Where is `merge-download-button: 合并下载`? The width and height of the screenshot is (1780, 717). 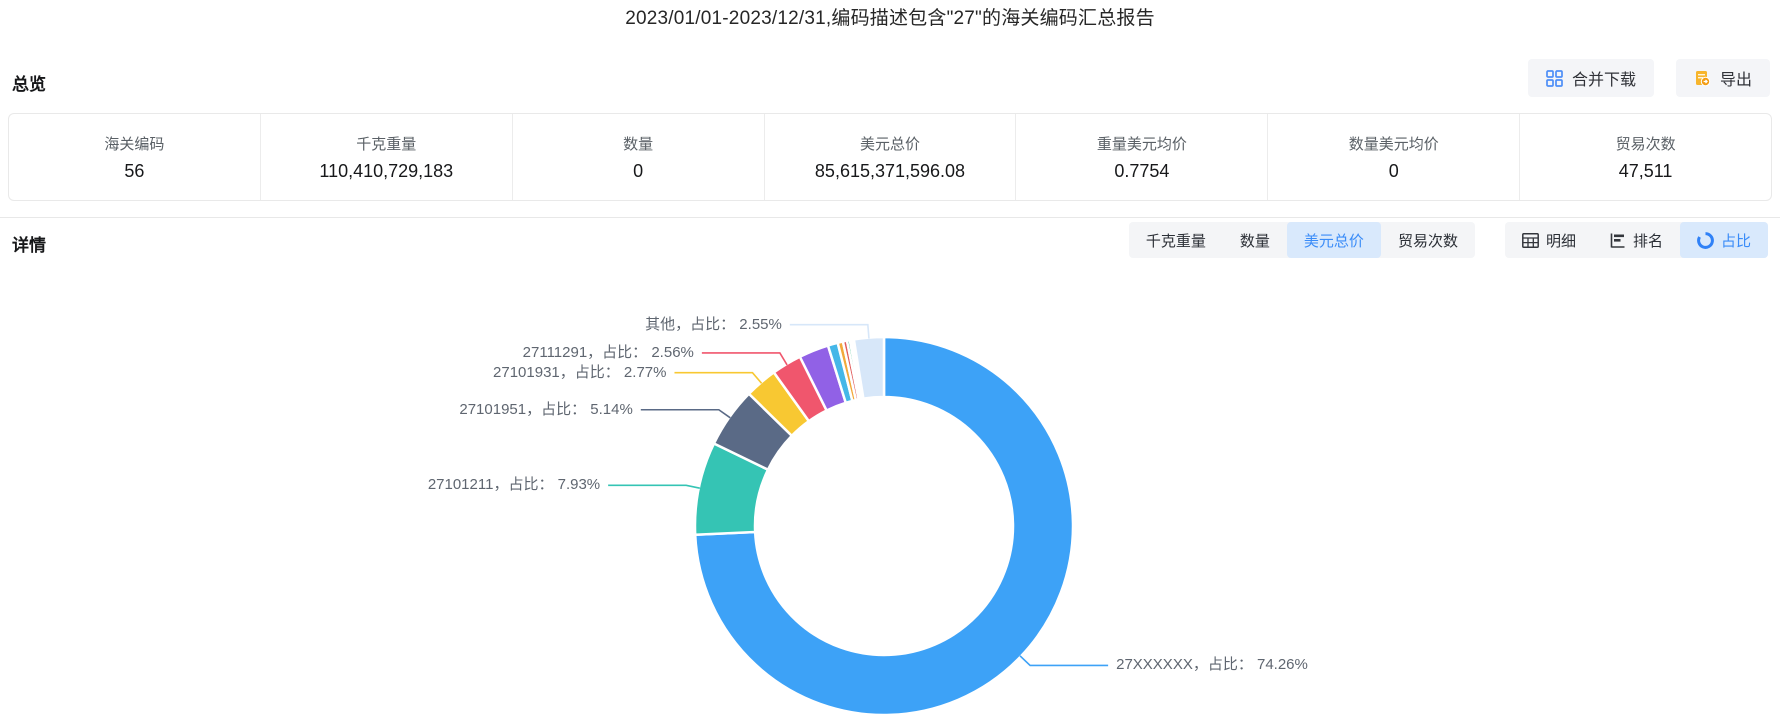 merge-download-button: 合并下载 is located at coordinates (1590, 78).